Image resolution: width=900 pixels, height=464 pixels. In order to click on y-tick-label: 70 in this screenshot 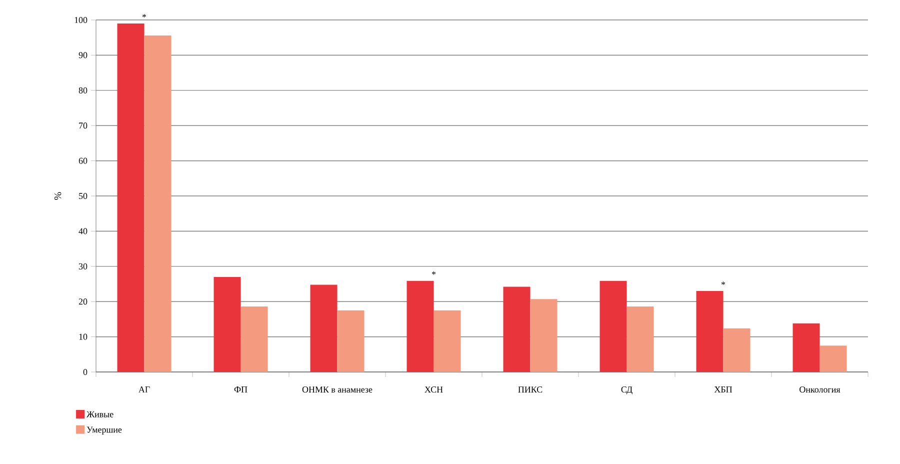, I will do `click(83, 125)`.